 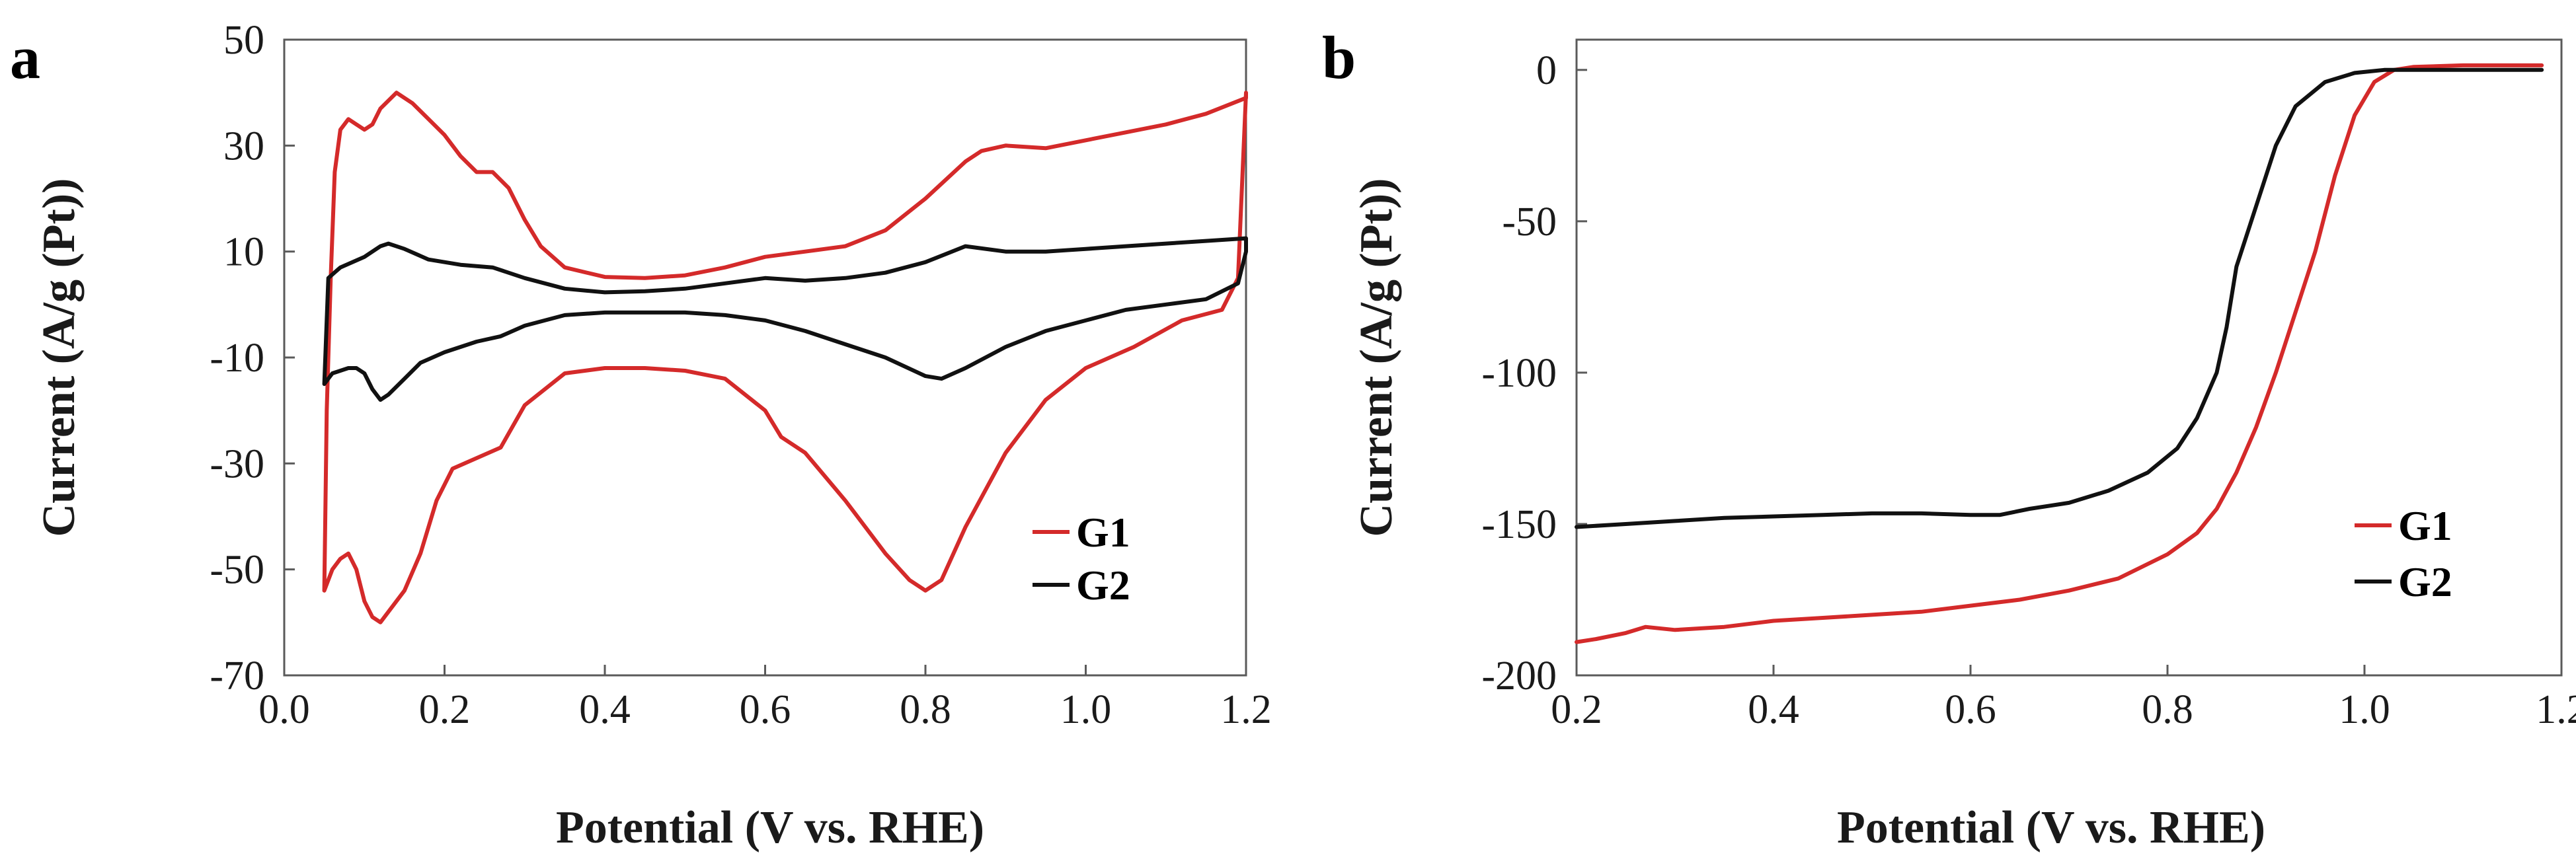 What do you see at coordinates (2364, 709) in the screenshot?
I see `panel-b-x-tick-label: 1.0` at bounding box center [2364, 709].